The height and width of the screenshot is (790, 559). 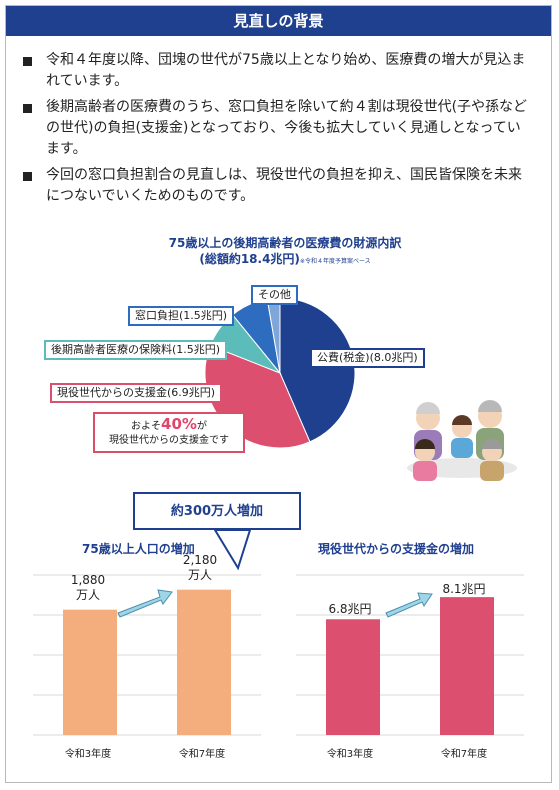 What do you see at coordinates (138, 549) in the screenshot?
I see `population-chart-title: 75歳以上人口の増加` at bounding box center [138, 549].